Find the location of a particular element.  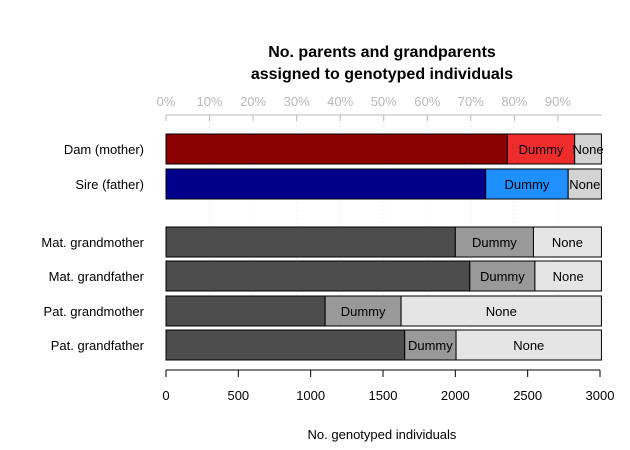

row-label: Pat. grandmother is located at coordinates (94, 311).